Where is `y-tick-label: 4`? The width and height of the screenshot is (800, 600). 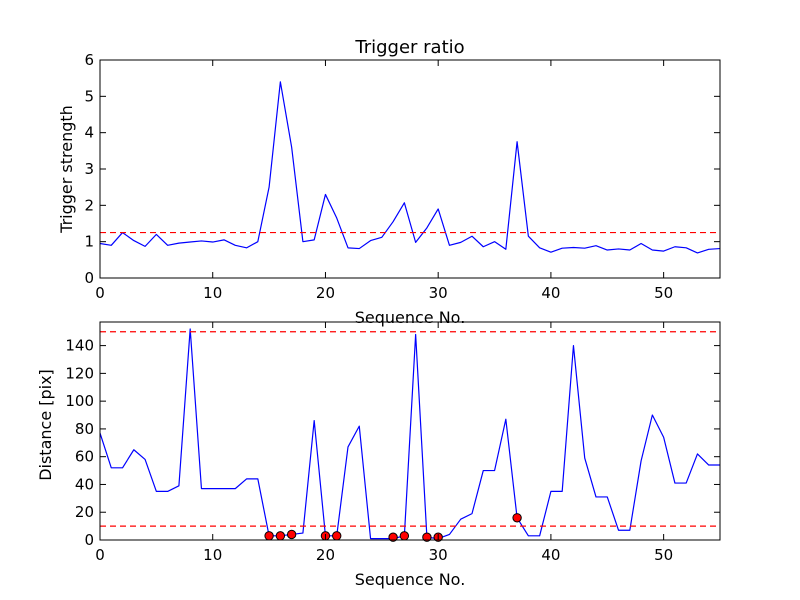 y-tick-label: 4 is located at coordinates (89, 133).